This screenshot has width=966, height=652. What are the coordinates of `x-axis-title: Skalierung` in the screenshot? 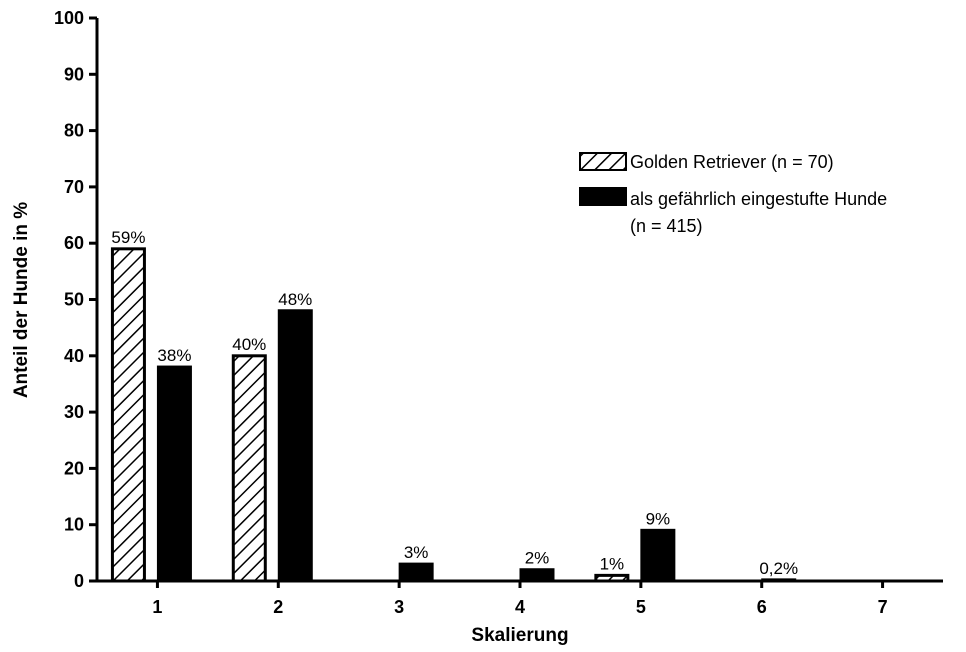 It's located at (519, 635).